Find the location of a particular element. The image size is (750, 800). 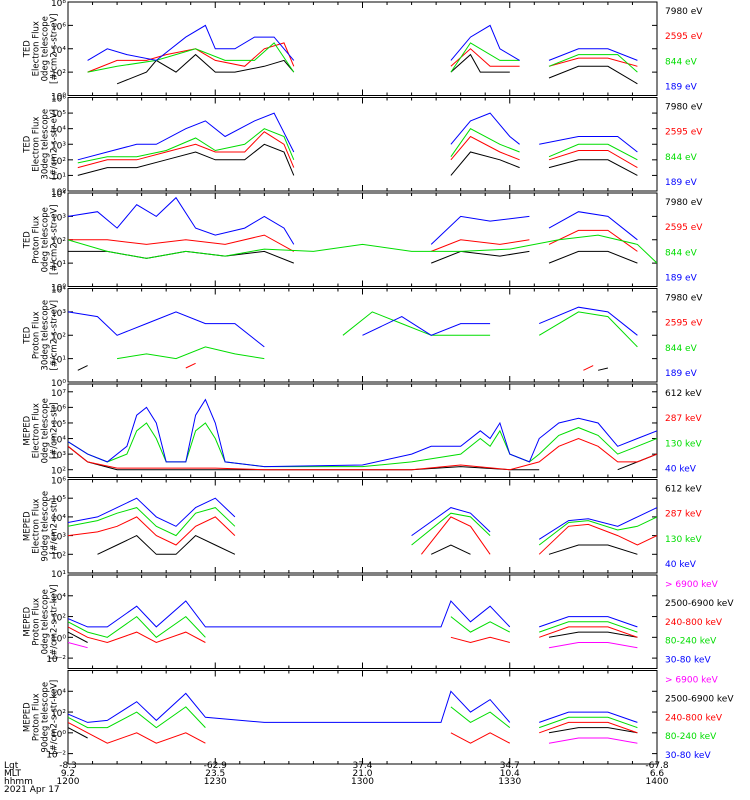

ephemeris-value: 34.7 is located at coordinates (510, 766).